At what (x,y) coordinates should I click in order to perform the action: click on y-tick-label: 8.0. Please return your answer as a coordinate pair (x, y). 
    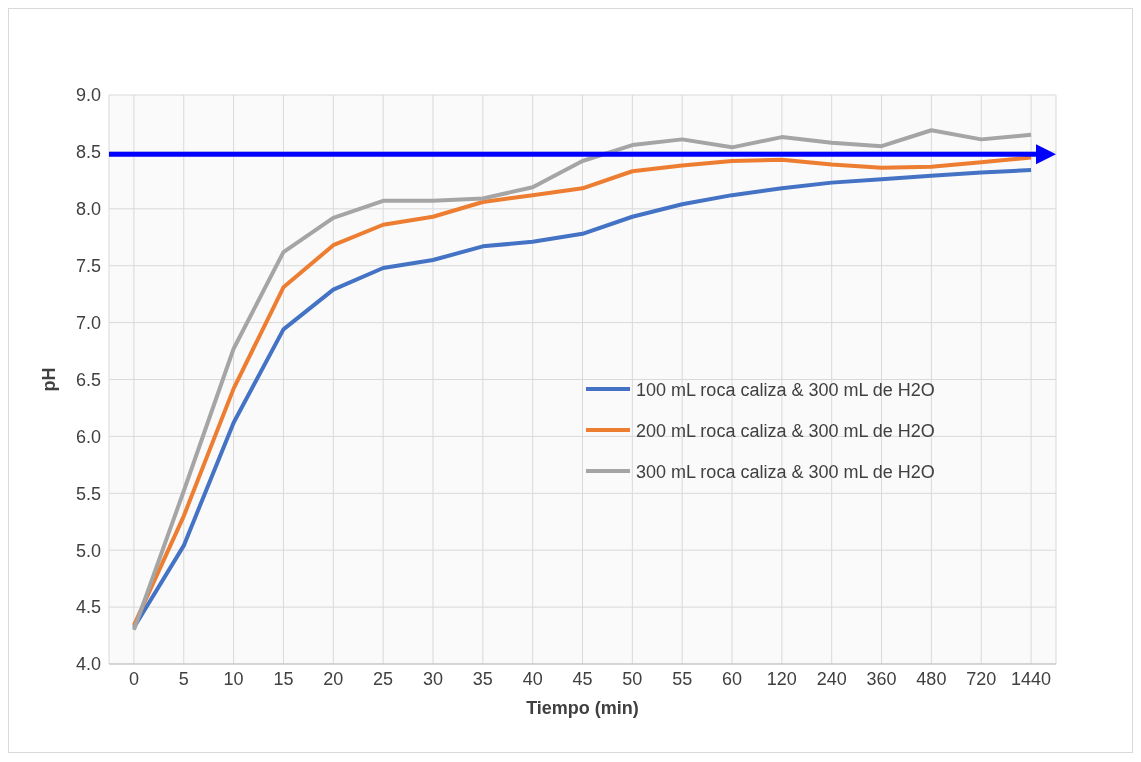
    Looking at the image, I should click on (88, 209).